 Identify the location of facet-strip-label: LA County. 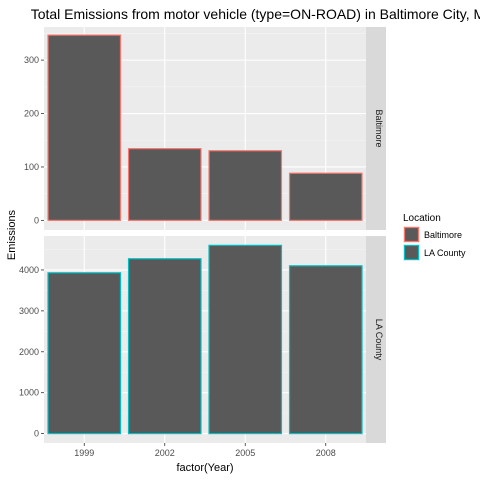
(379, 340).